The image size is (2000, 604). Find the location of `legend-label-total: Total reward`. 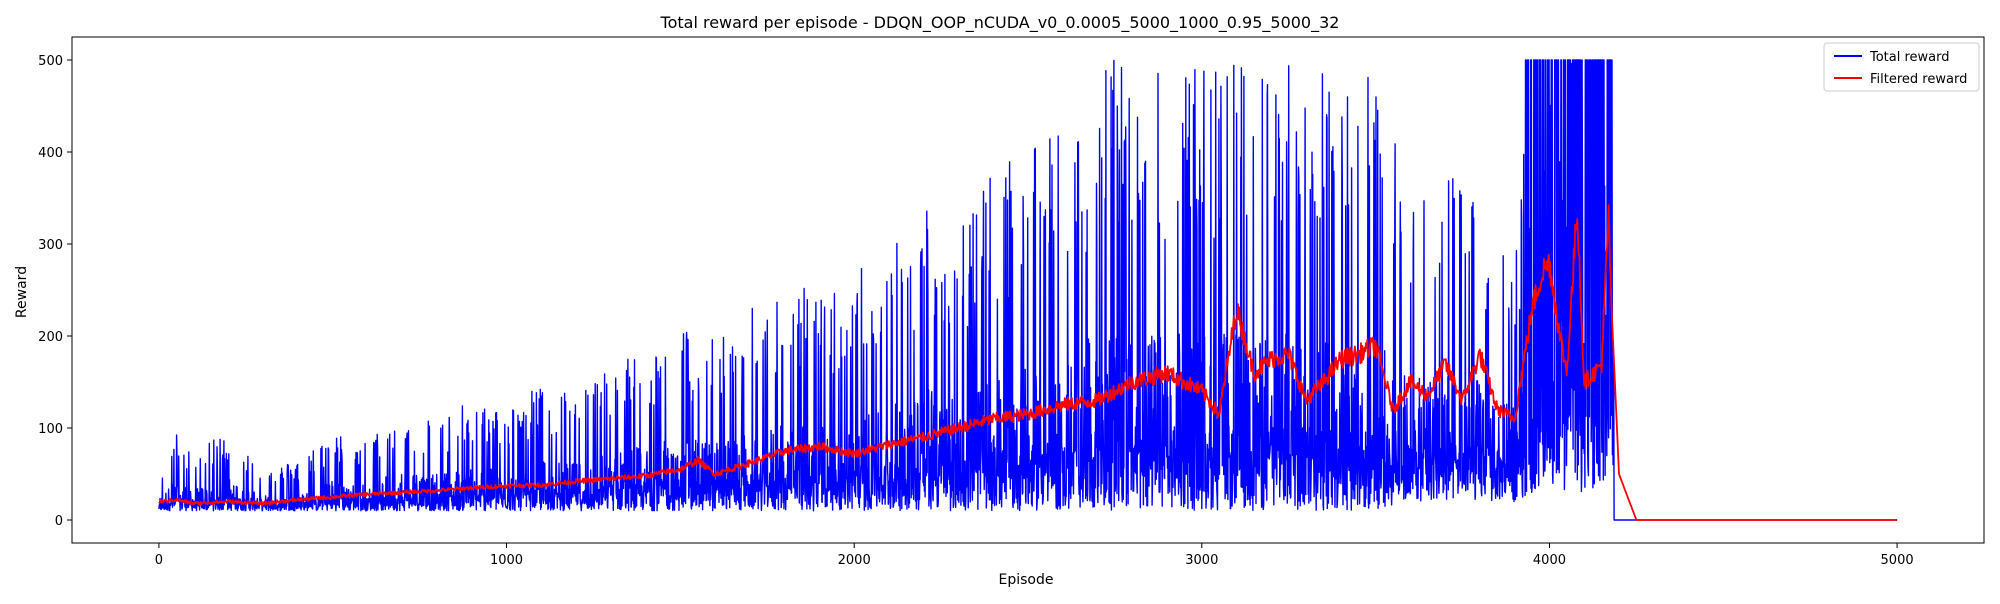

legend-label-total: Total reward is located at coordinates (1909, 57).